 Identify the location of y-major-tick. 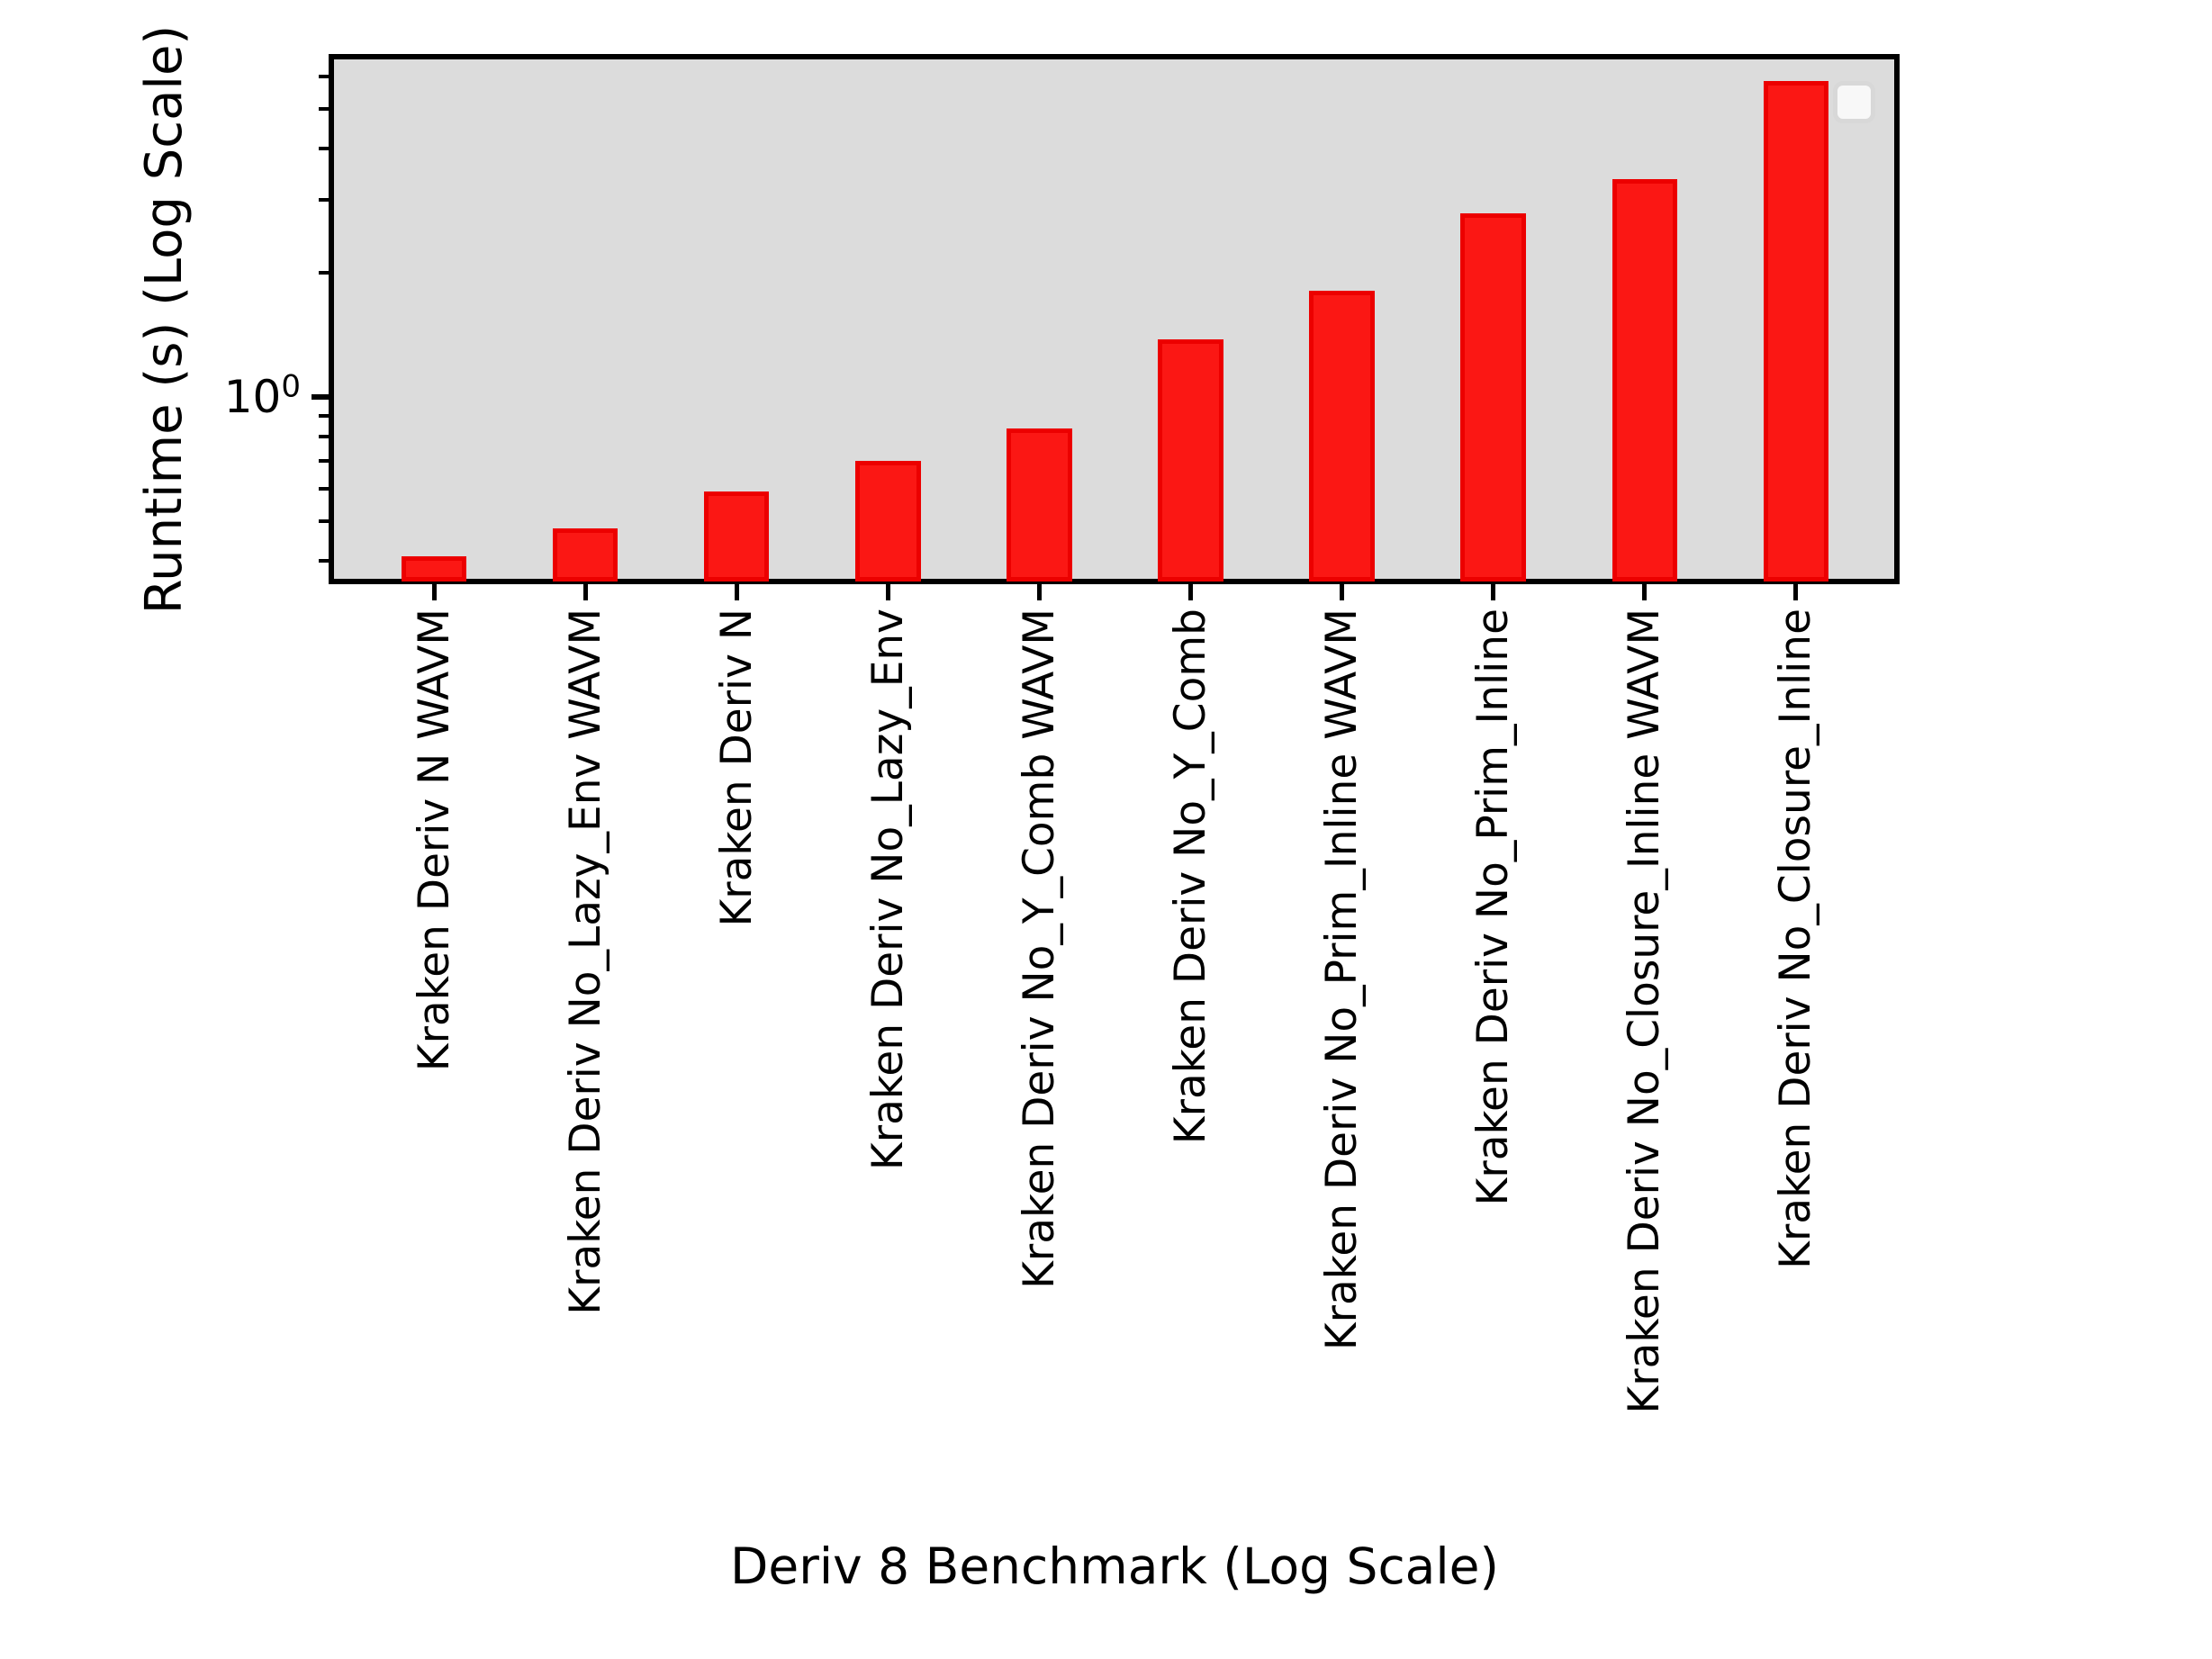
(320, 397).